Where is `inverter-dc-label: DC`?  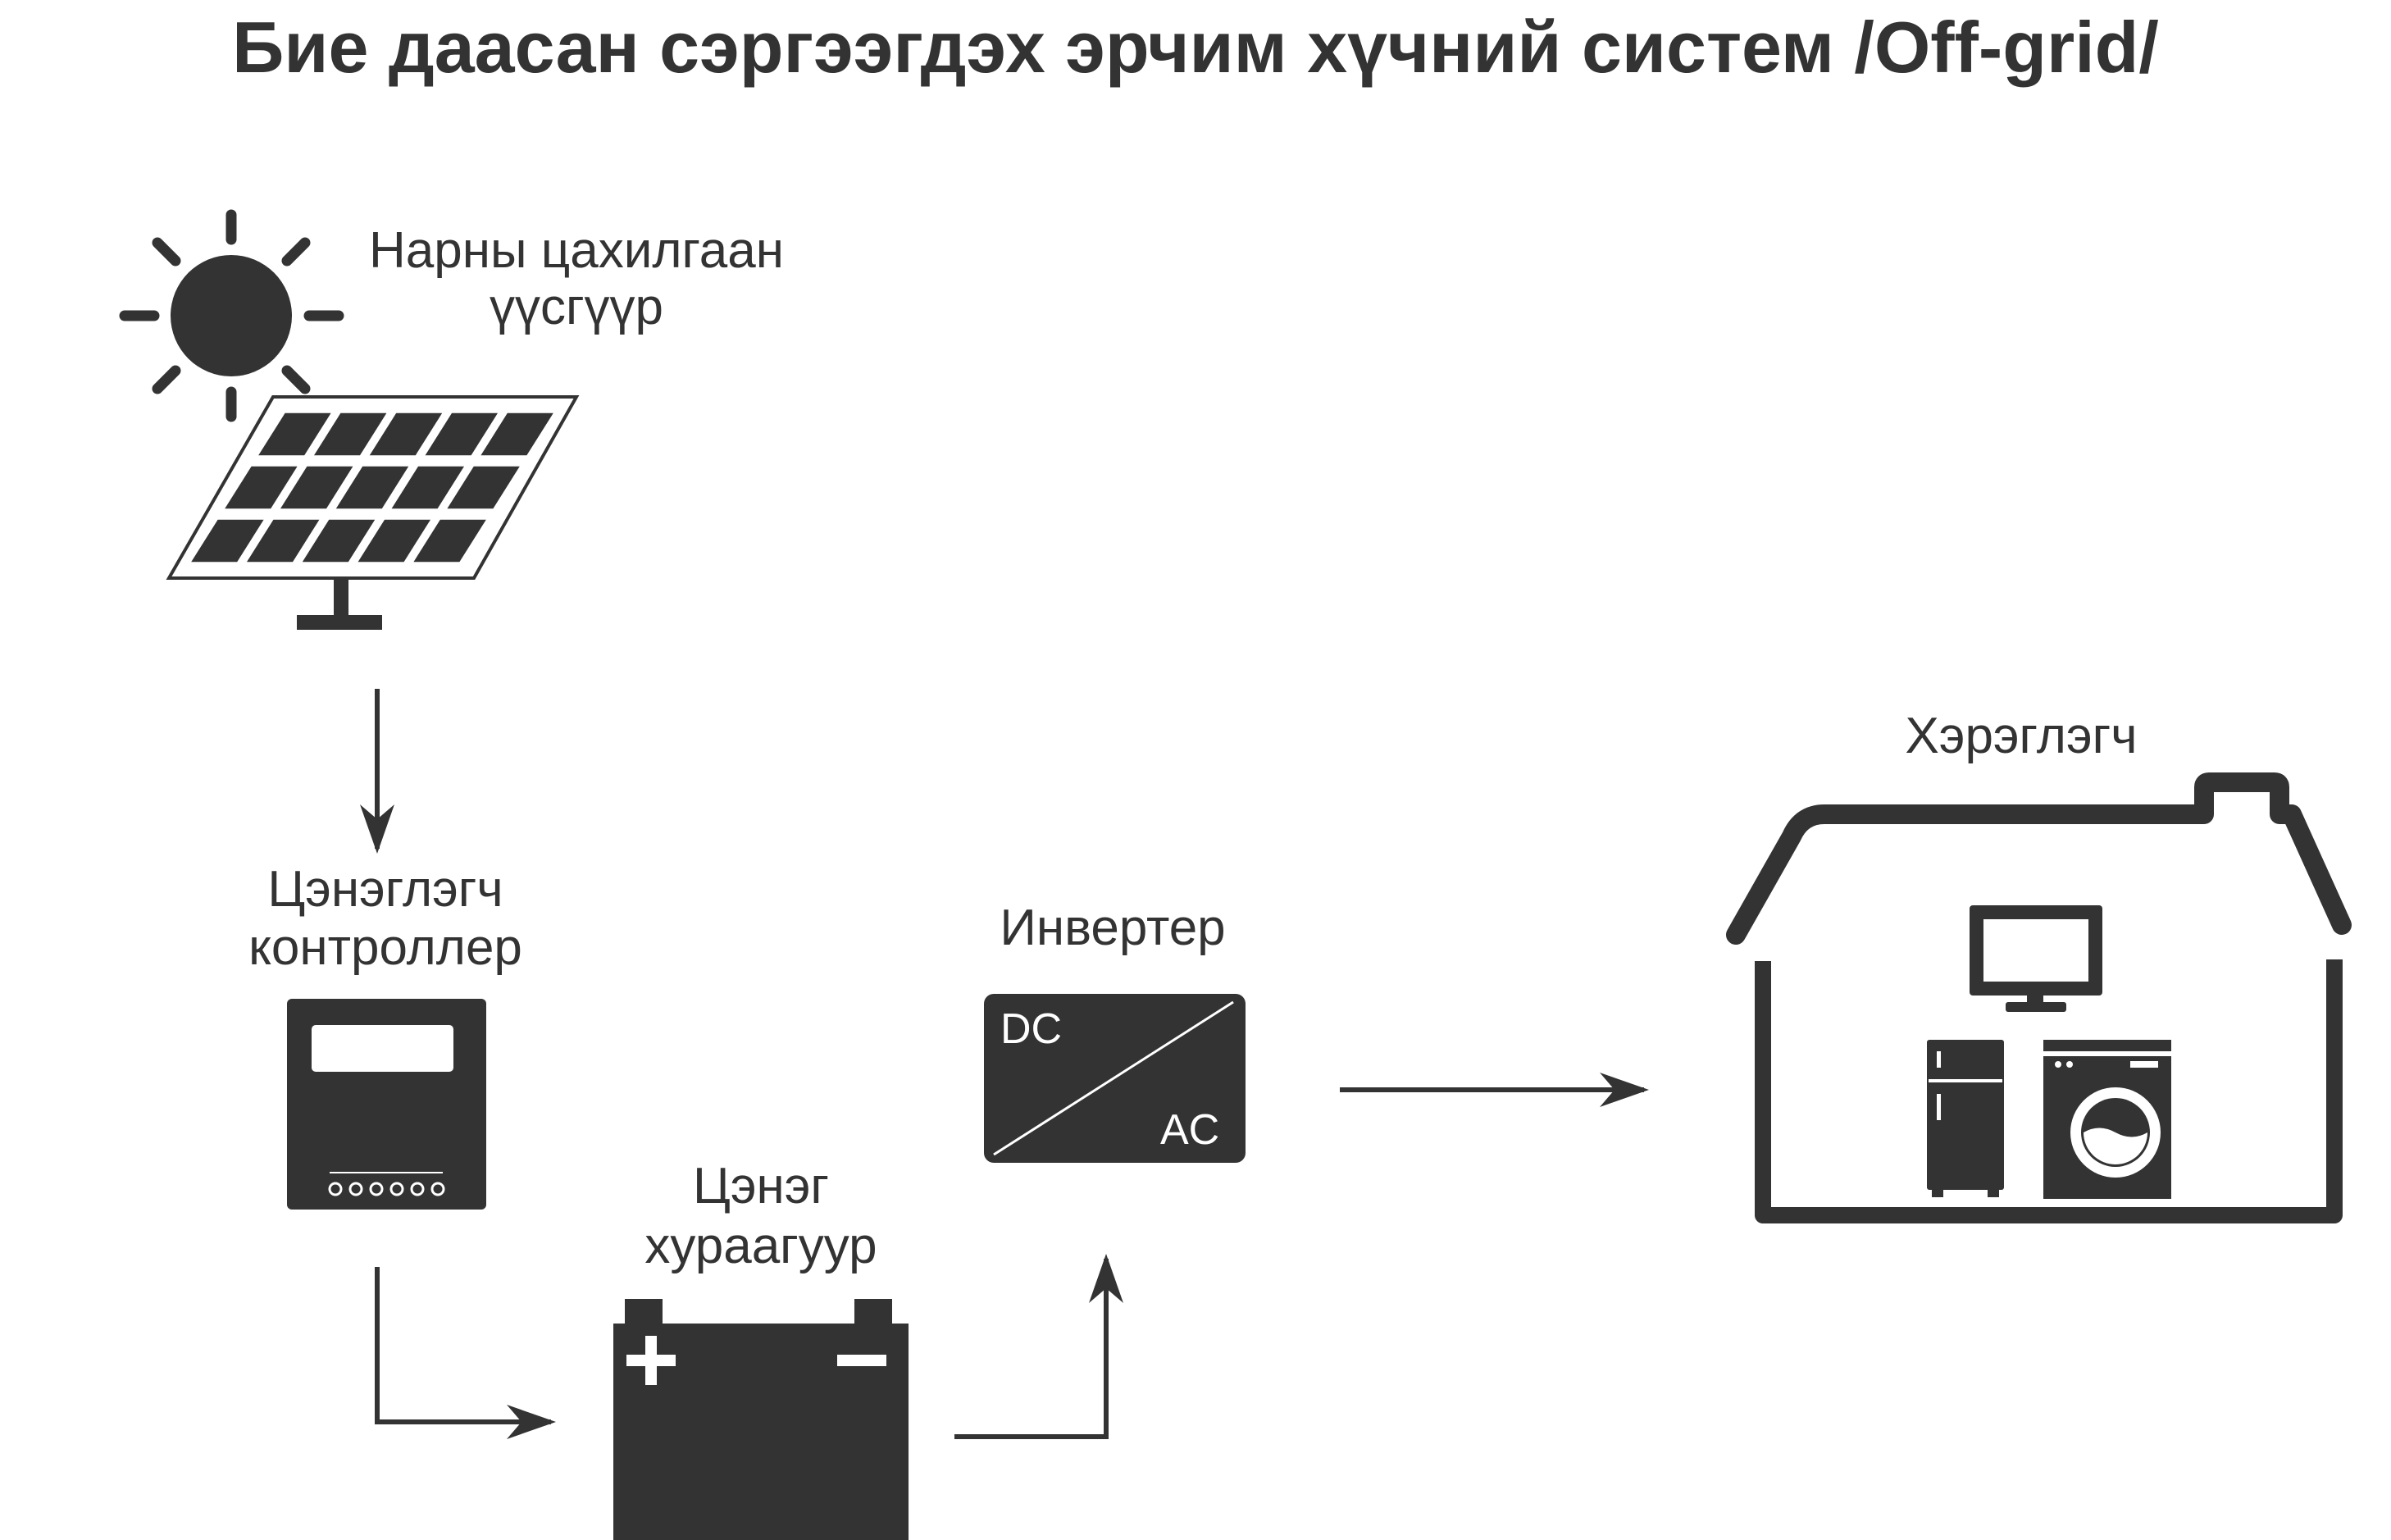 inverter-dc-label: DC is located at coordinates (1031, 1029).